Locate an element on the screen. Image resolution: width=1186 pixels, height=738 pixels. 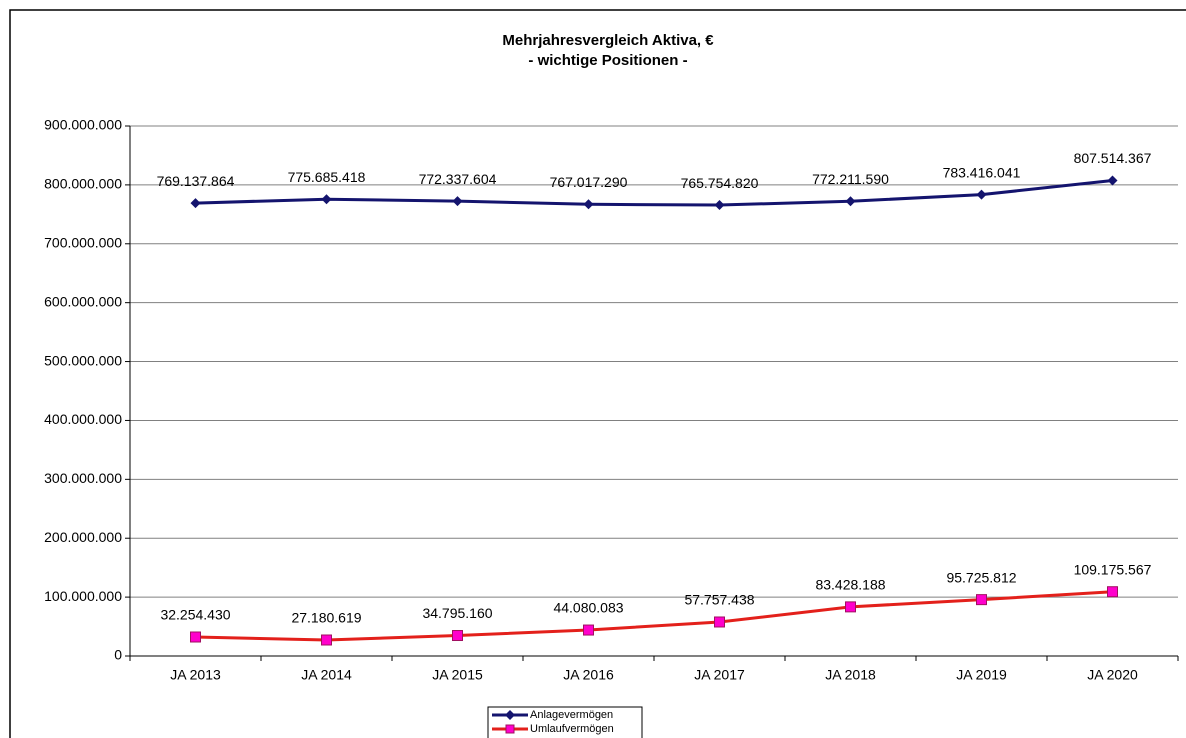
data-label: 95.725.812 is located at coordinates (981, 577).